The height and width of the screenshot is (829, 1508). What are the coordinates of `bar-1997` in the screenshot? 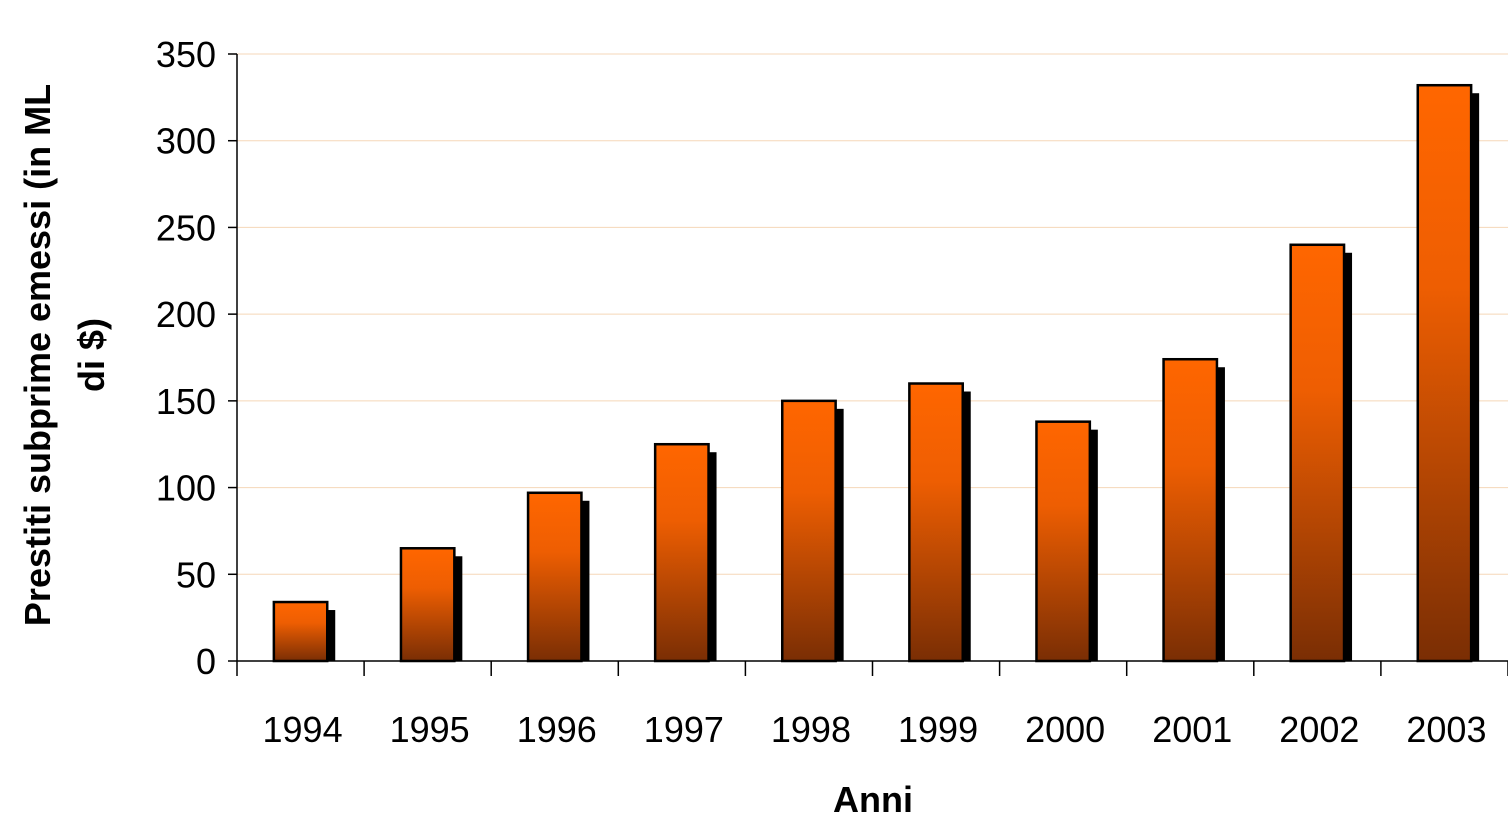 It's located at (681, 552).